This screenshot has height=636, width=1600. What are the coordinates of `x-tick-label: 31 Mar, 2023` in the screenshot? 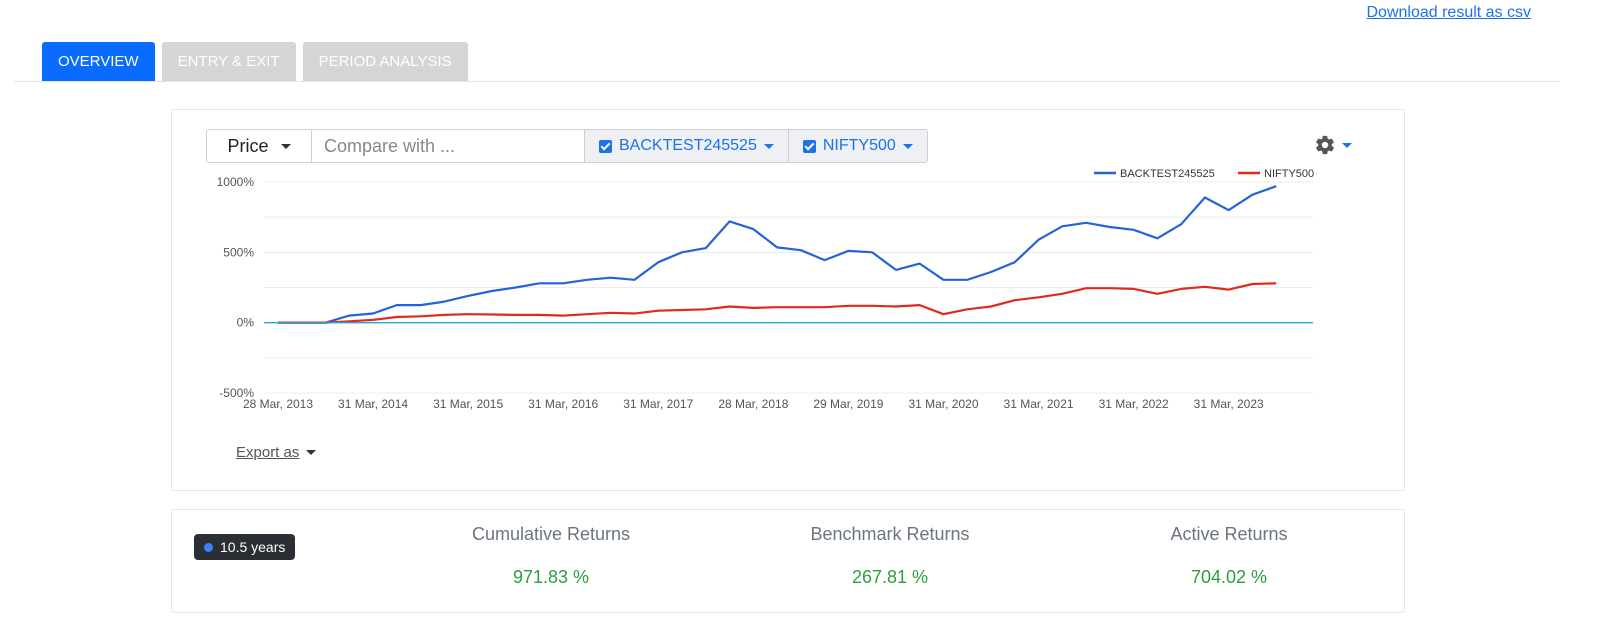 It's located at (1229, 404).